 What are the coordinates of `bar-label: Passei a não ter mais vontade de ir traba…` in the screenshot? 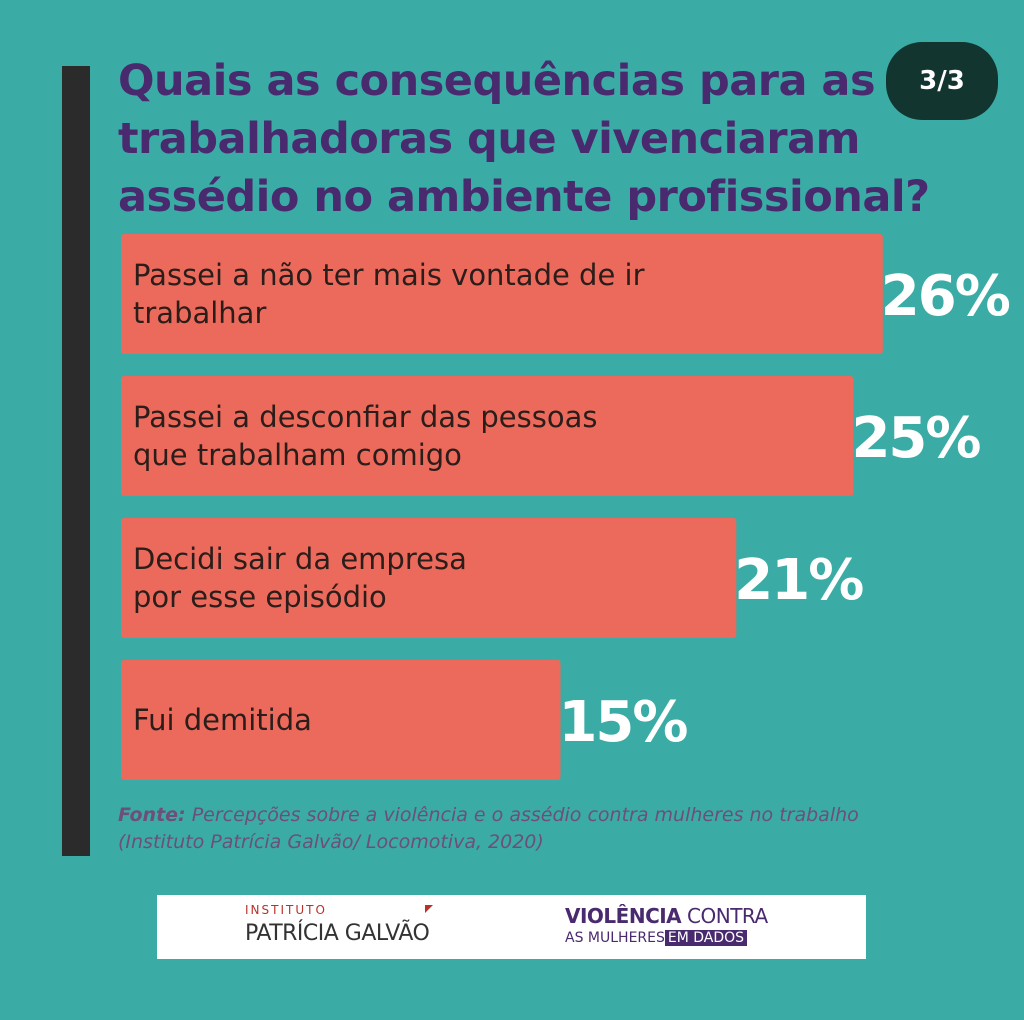 It's located at (389, 294).